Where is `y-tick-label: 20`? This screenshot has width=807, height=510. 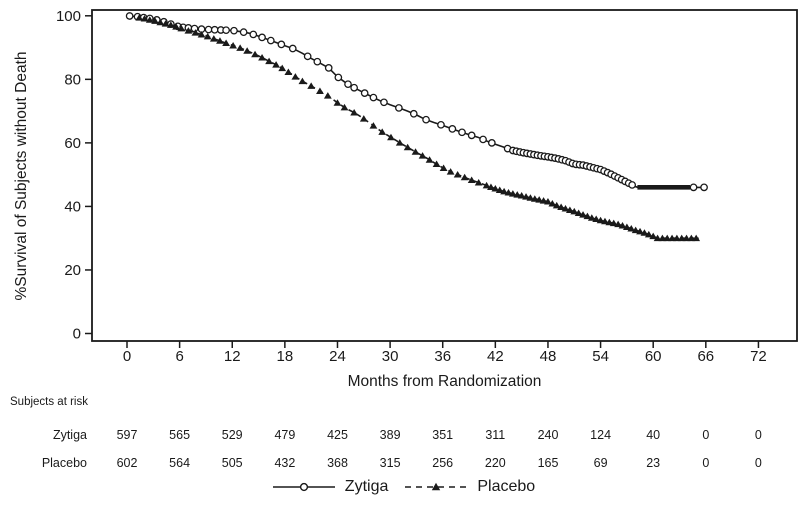 y-tick-label: 20 is located at coordinates (72, 270).